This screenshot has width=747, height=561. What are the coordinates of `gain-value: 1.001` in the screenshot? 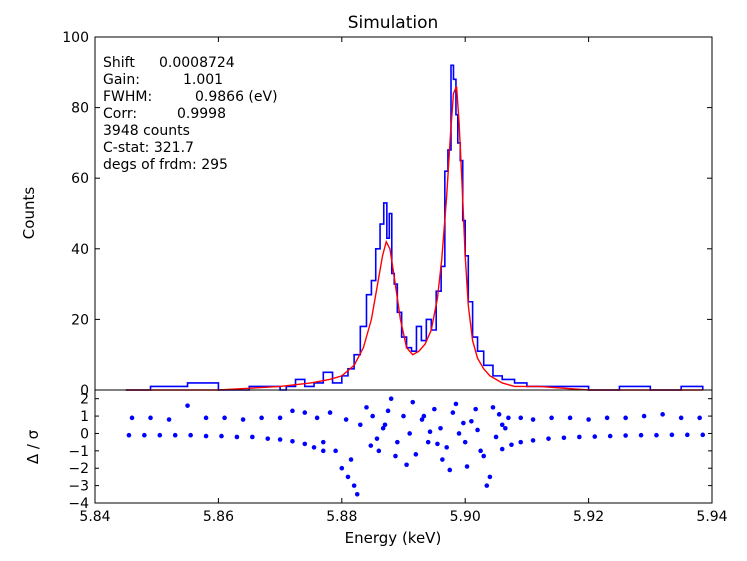 It's located at (203, 80).